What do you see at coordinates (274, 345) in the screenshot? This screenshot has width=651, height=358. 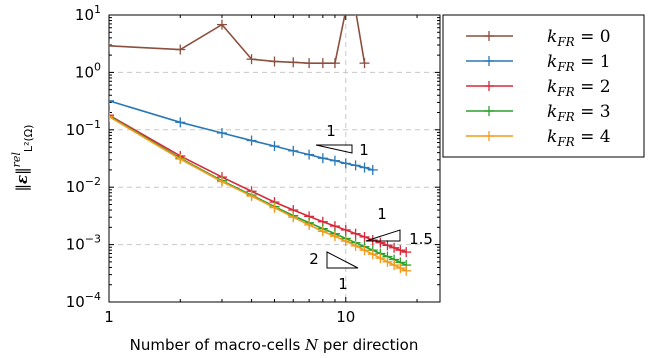 I see `x-axis-title: Number of macro-cells N per direction` at bounding box center [274, 345].